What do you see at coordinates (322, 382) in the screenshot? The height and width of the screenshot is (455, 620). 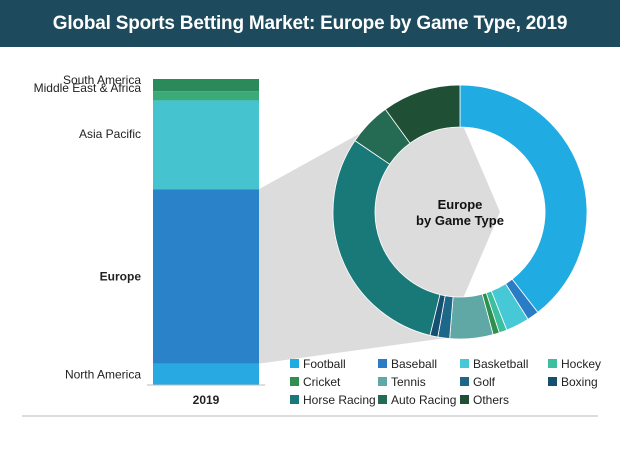 I see `legend-label-cricket: Cricket` at bounding box center [322, 382].